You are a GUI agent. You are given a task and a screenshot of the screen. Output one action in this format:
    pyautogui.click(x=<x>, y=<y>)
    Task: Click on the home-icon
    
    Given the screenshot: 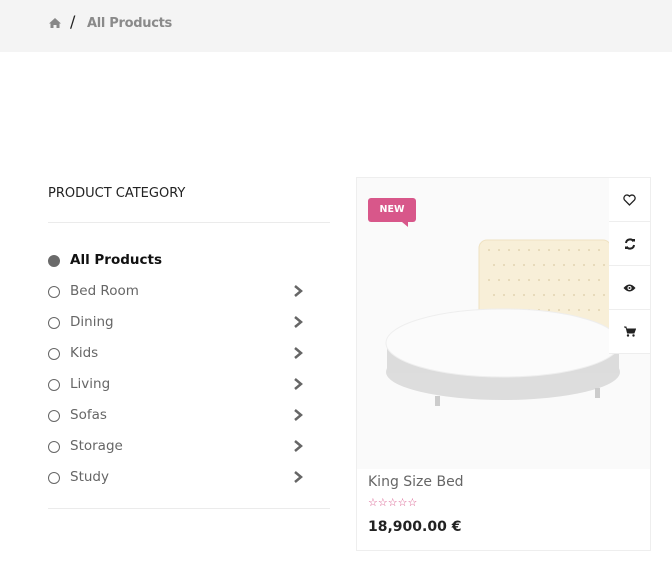 What is the action you would take?
    pyautogui.click(x=55, y=23)
    